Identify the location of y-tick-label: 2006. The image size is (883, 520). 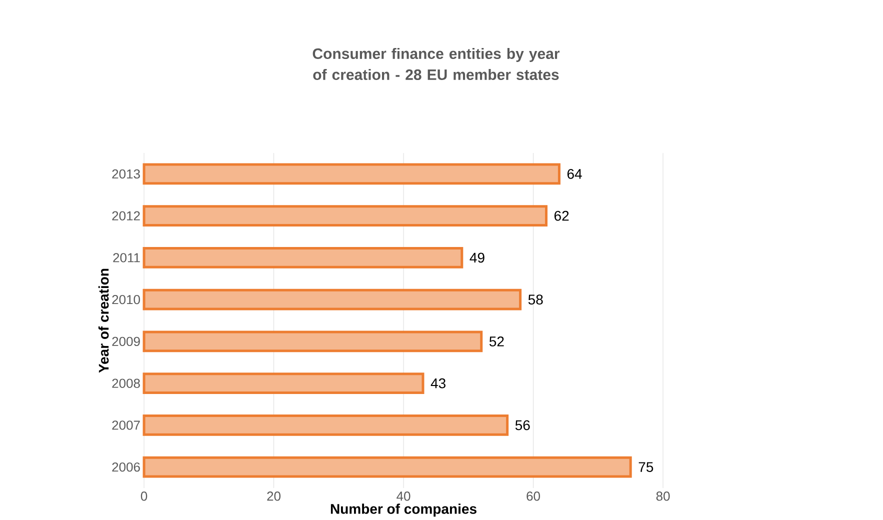
(126, 467).